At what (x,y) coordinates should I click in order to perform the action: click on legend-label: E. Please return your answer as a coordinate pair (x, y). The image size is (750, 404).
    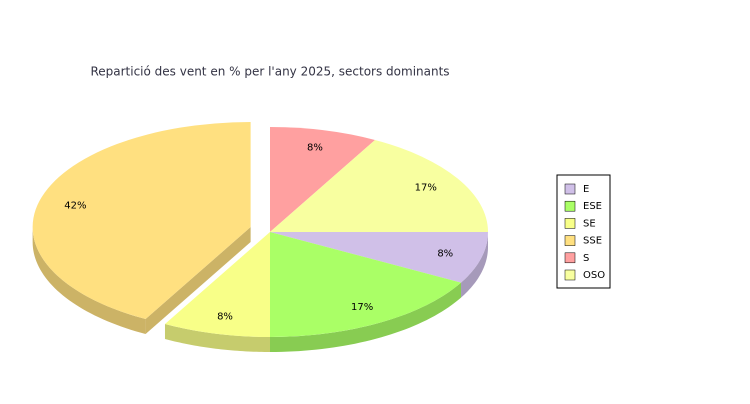
    Looking at the image, I should click on (586, 189).